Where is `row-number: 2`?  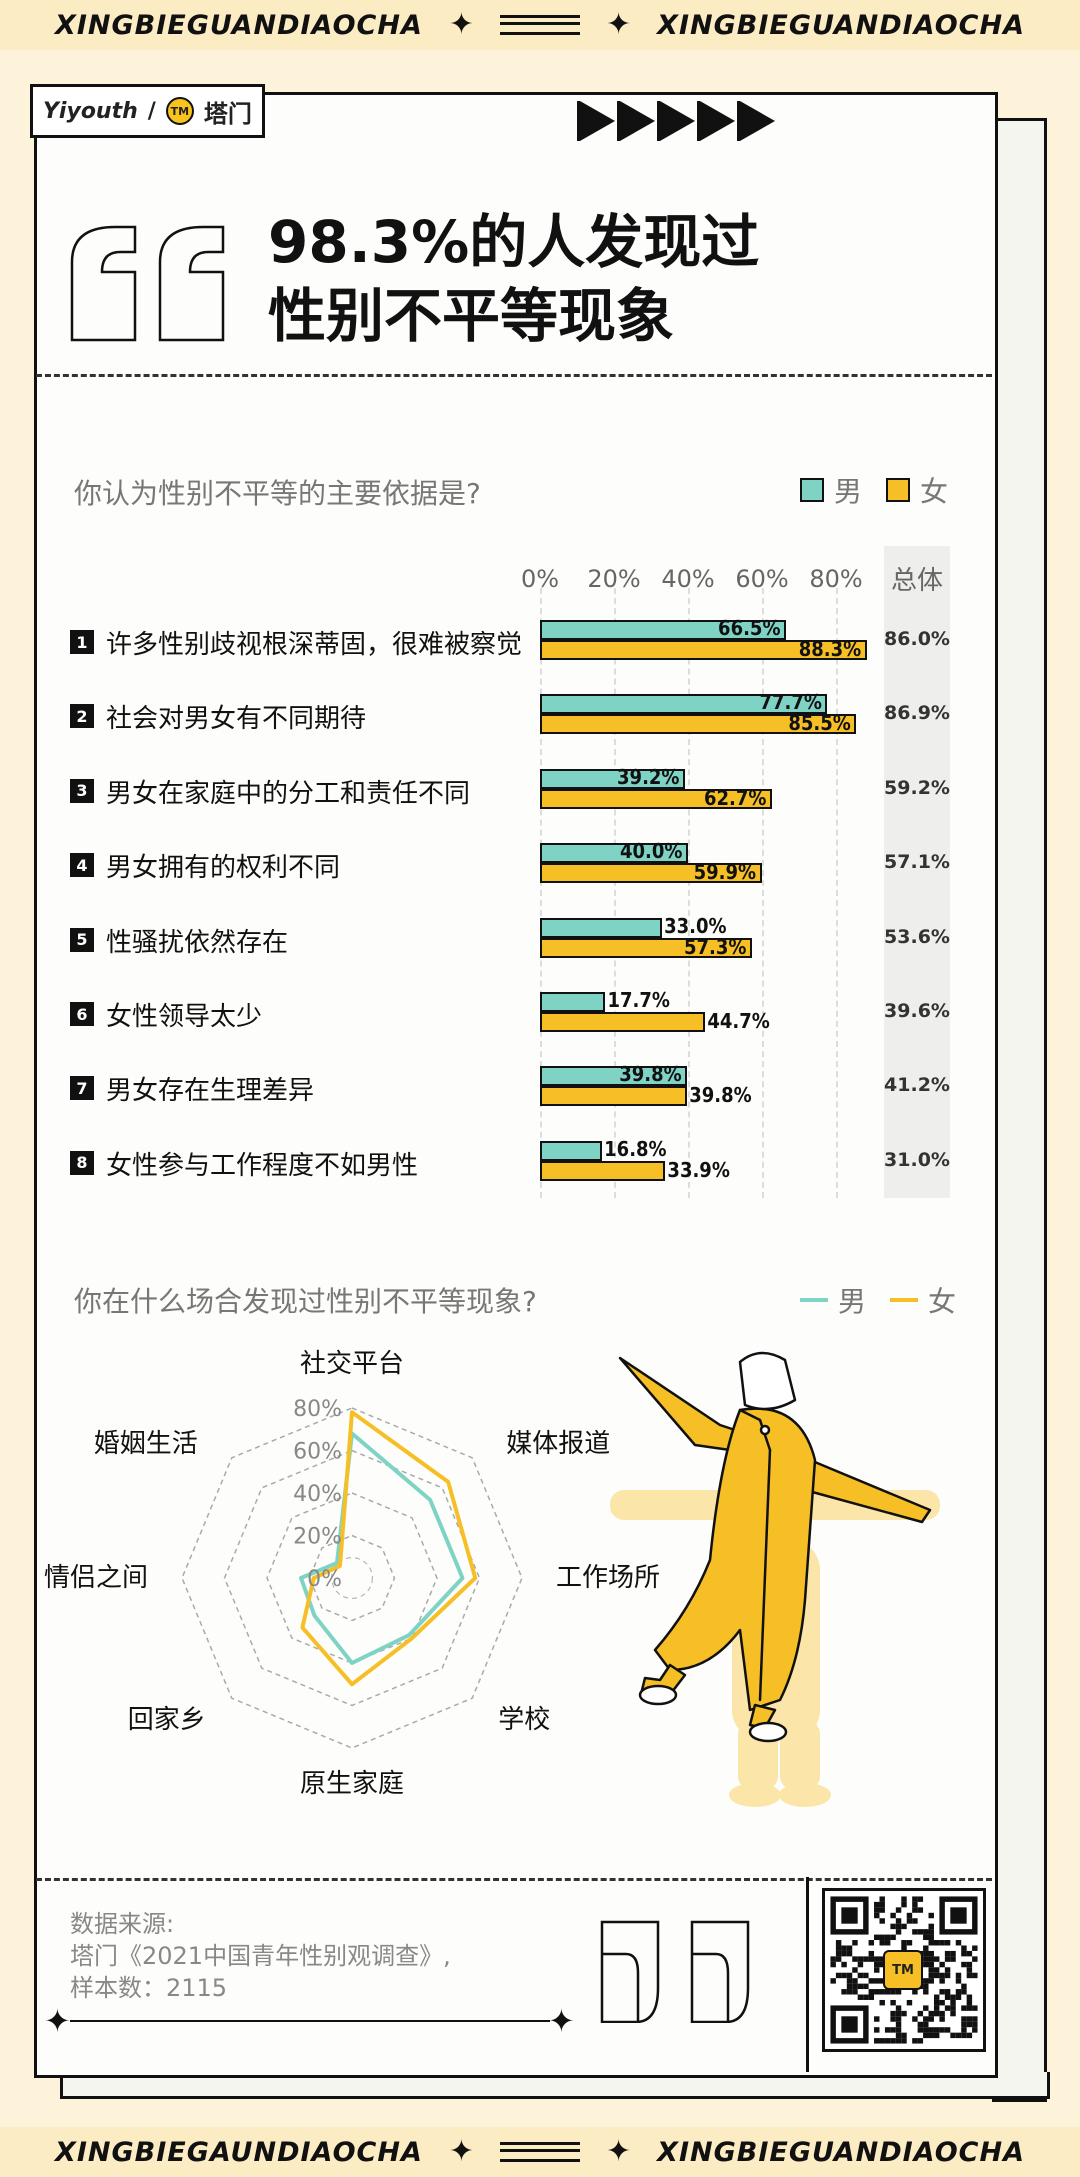 row-number: 2 is located at coordinates (82, 716).